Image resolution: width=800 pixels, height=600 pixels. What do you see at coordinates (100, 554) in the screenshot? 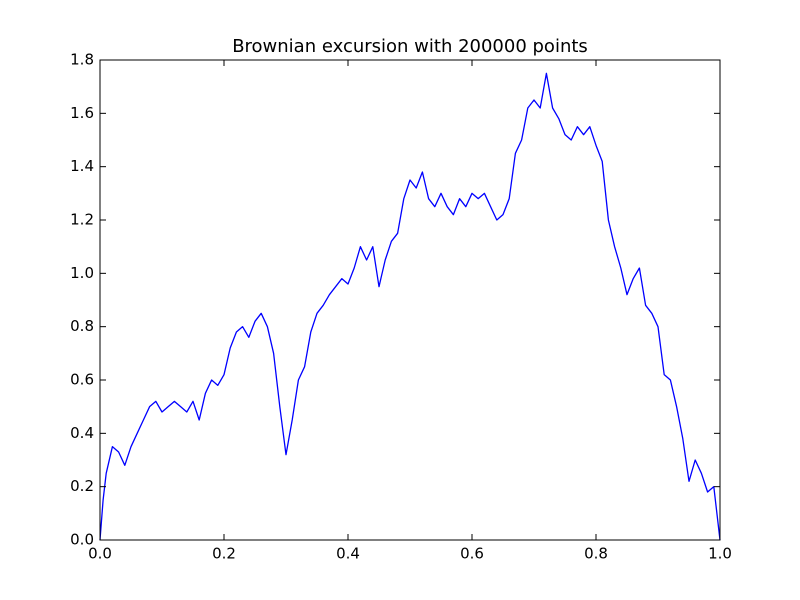
I see `x-tick-label: 0.0` at bounding box center [100, 554].